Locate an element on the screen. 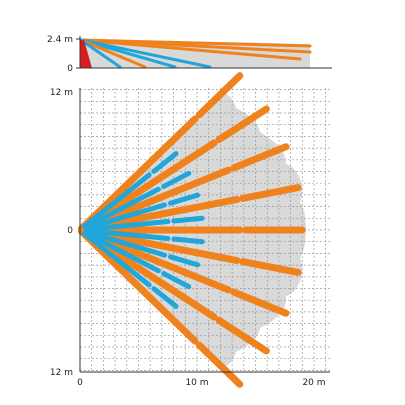  side-view: 2.4 m 0 is located at coordinates (189, 54).